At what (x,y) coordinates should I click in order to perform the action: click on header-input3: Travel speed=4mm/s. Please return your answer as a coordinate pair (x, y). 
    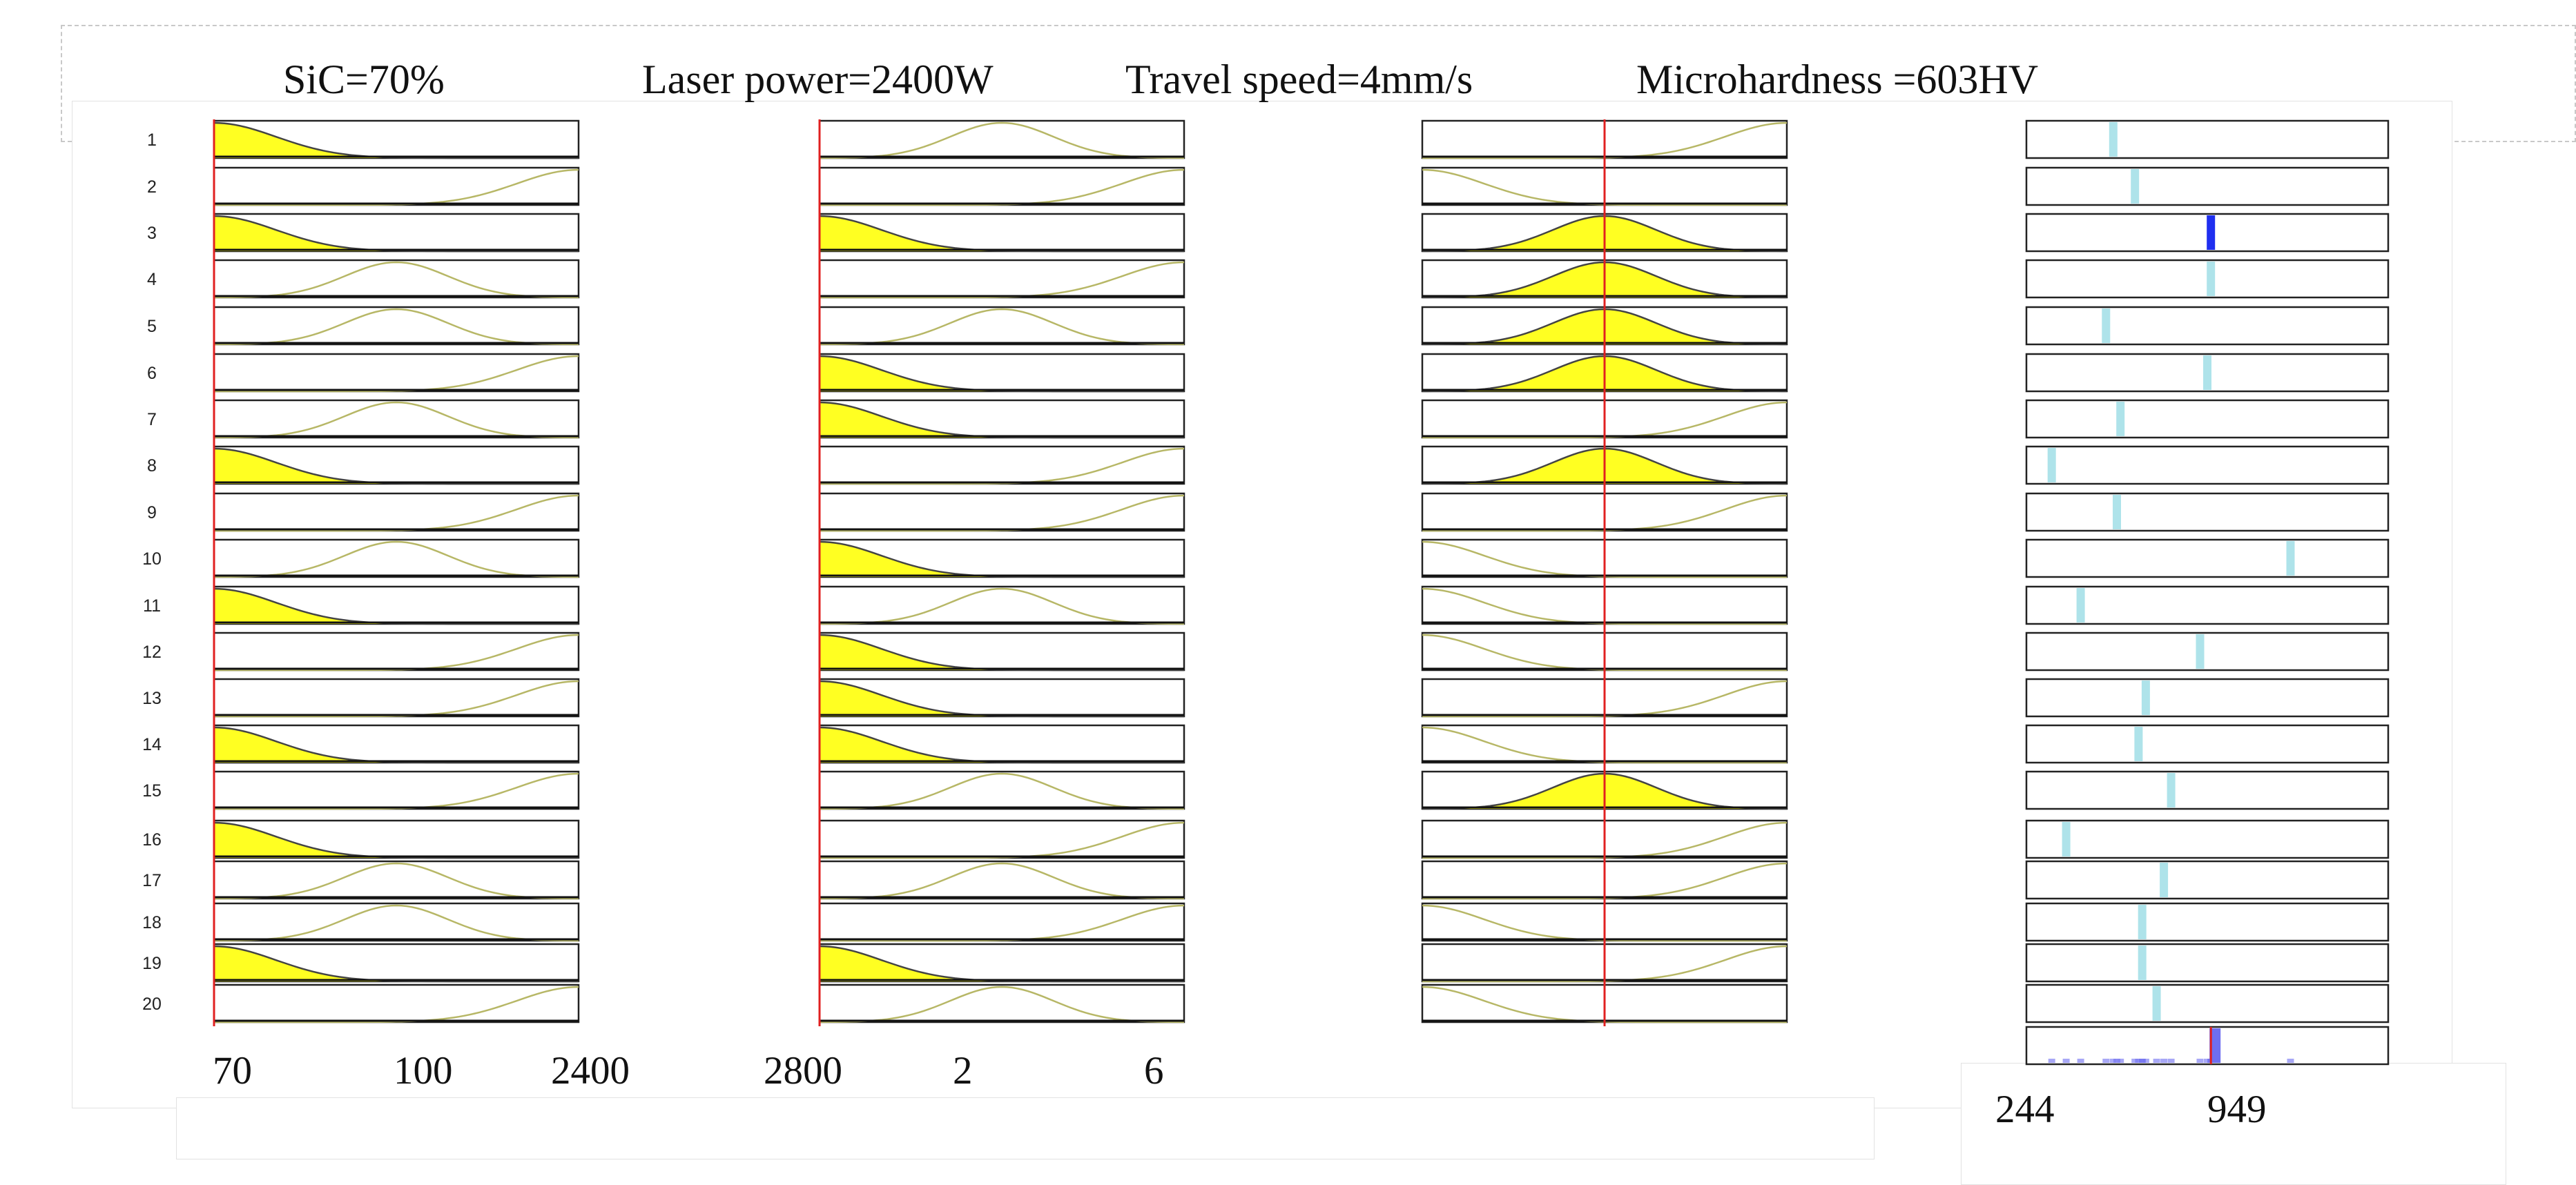
    Looking at the image, I should click on (1299, 79).